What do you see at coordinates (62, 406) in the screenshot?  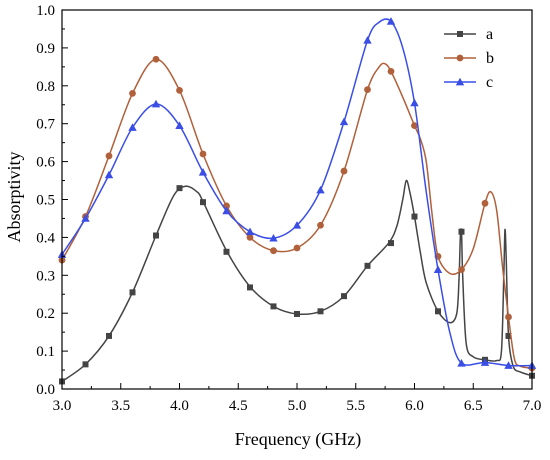 I see `x-tick-label: 3.0` at bounding box center [62, 406].